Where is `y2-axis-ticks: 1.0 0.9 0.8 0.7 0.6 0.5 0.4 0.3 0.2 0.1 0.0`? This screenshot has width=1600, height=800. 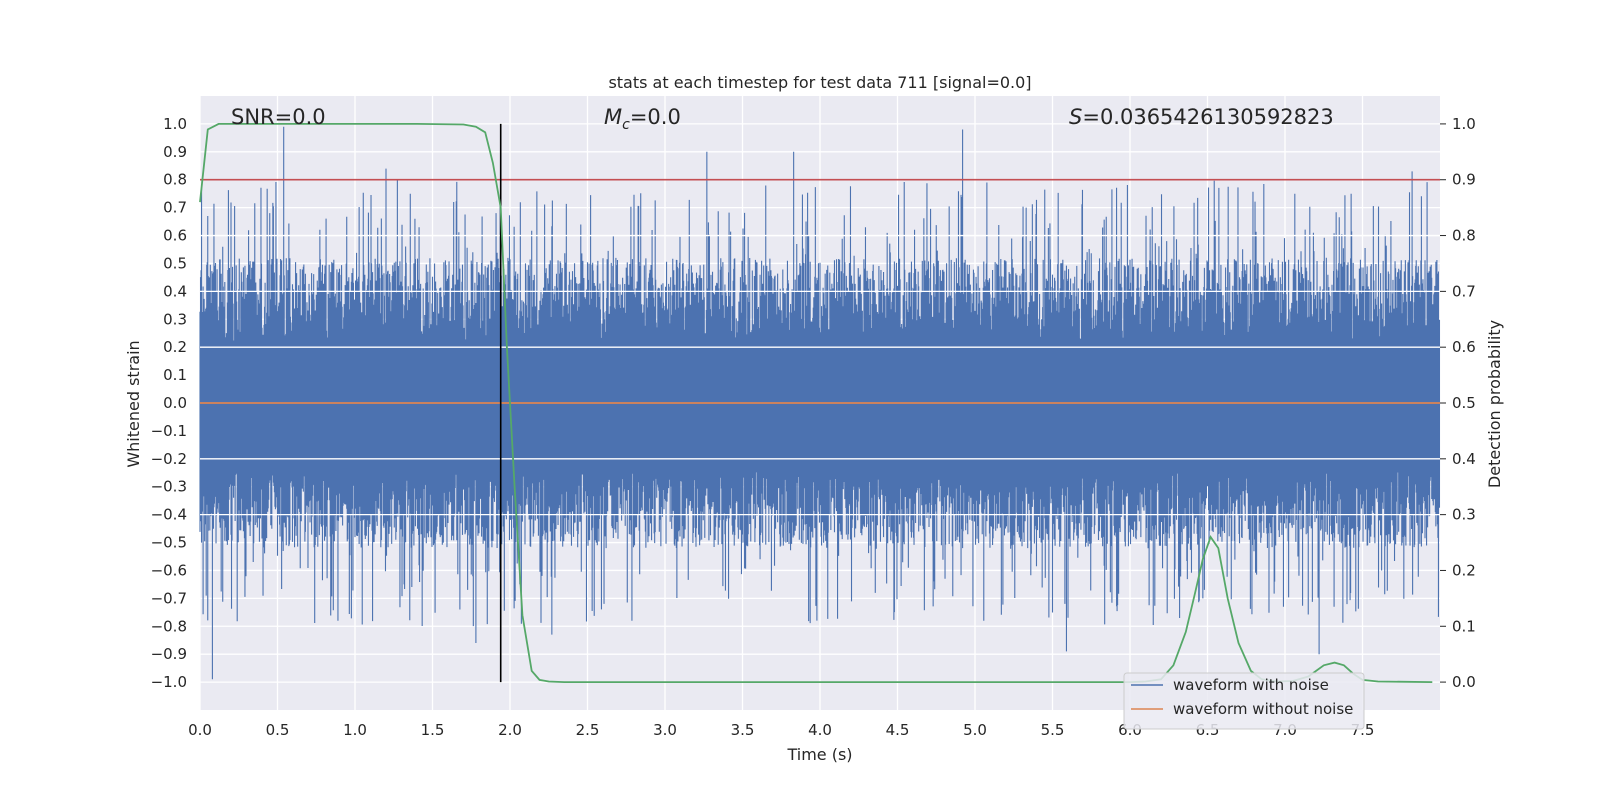
y2-axis-ticks: 1.0 0.9 0.8 0.7 0.6 0.5 0.4 0.3 0.2 0.1 0.0 is located at coordinates (1458, 403).